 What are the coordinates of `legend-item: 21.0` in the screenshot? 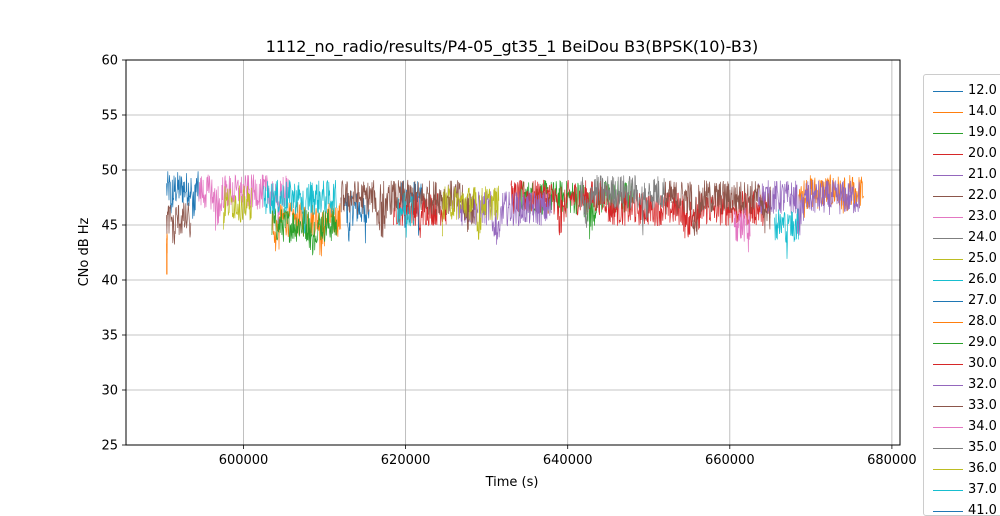 It's located at (962, 175).